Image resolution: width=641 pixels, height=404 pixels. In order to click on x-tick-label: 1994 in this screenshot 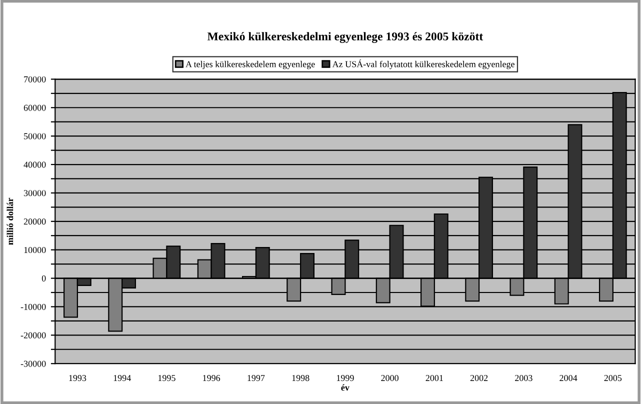, I will do `click(122, 378)`.